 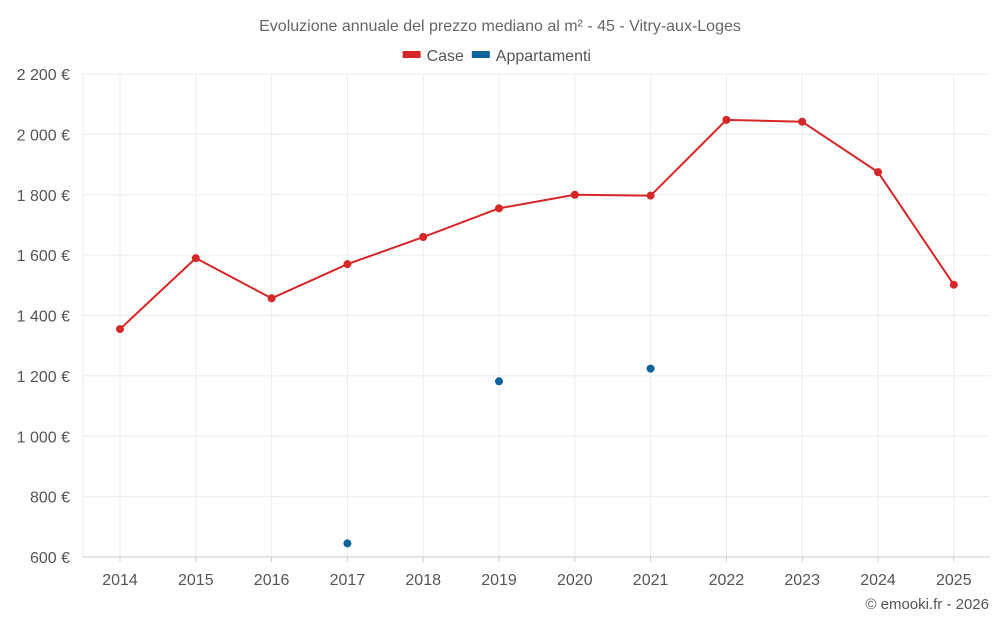 What do you see at coordinates (727, 580) in the screenshot?
I see `x-tick-label: 2022` at bounding box center [727, 580].